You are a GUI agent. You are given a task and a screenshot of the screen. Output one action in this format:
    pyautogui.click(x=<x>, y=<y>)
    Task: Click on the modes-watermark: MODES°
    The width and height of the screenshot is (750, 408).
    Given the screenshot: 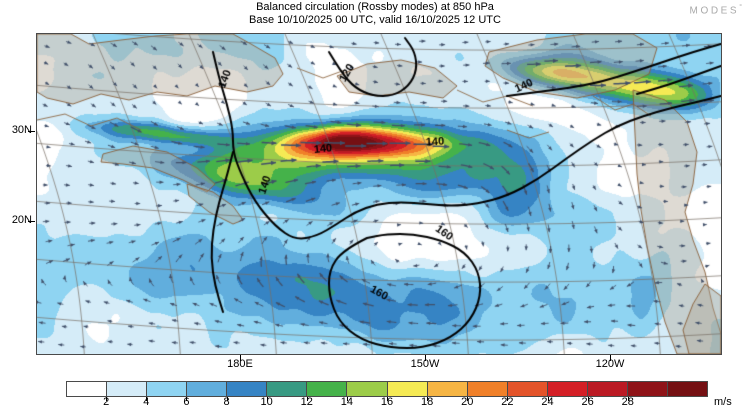 What is the action you would take?
    pyautogui.click(x=716, y=10)
    